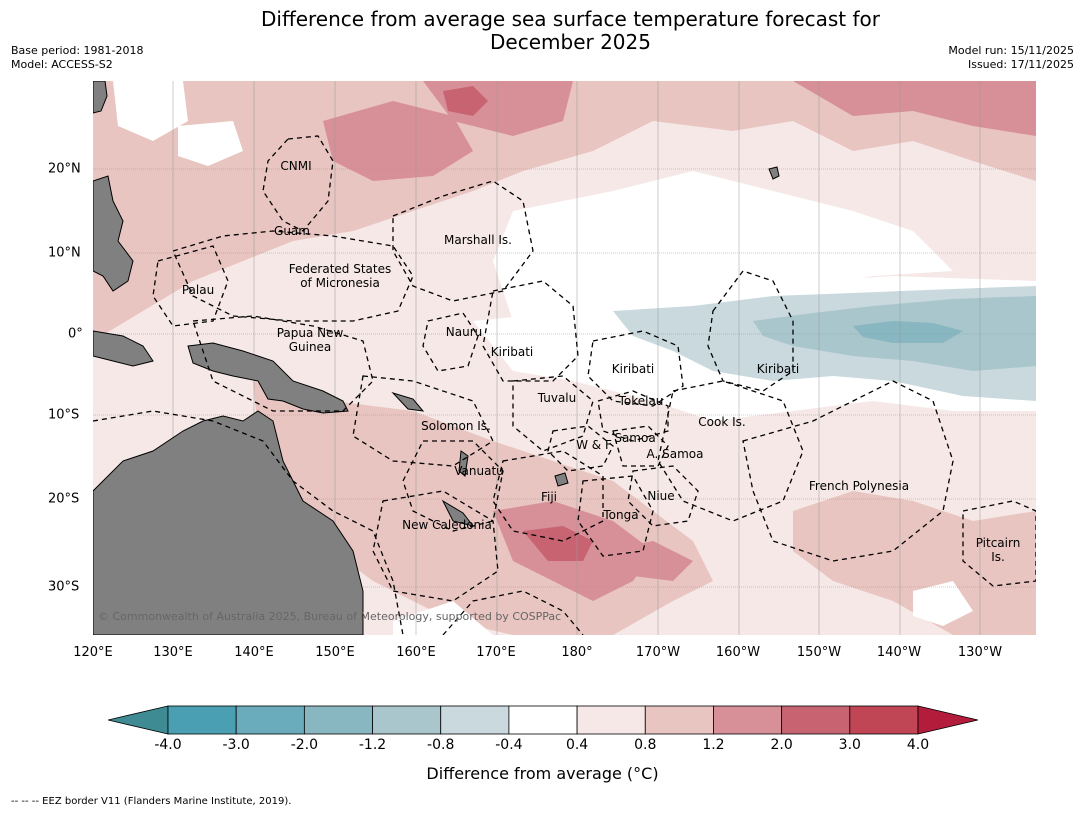 The height and width of the screenshot is (816, 1085). I want to click on meta-left: Base period: 1981-2018 Model: ACCESS-S2, so click(77, 58).